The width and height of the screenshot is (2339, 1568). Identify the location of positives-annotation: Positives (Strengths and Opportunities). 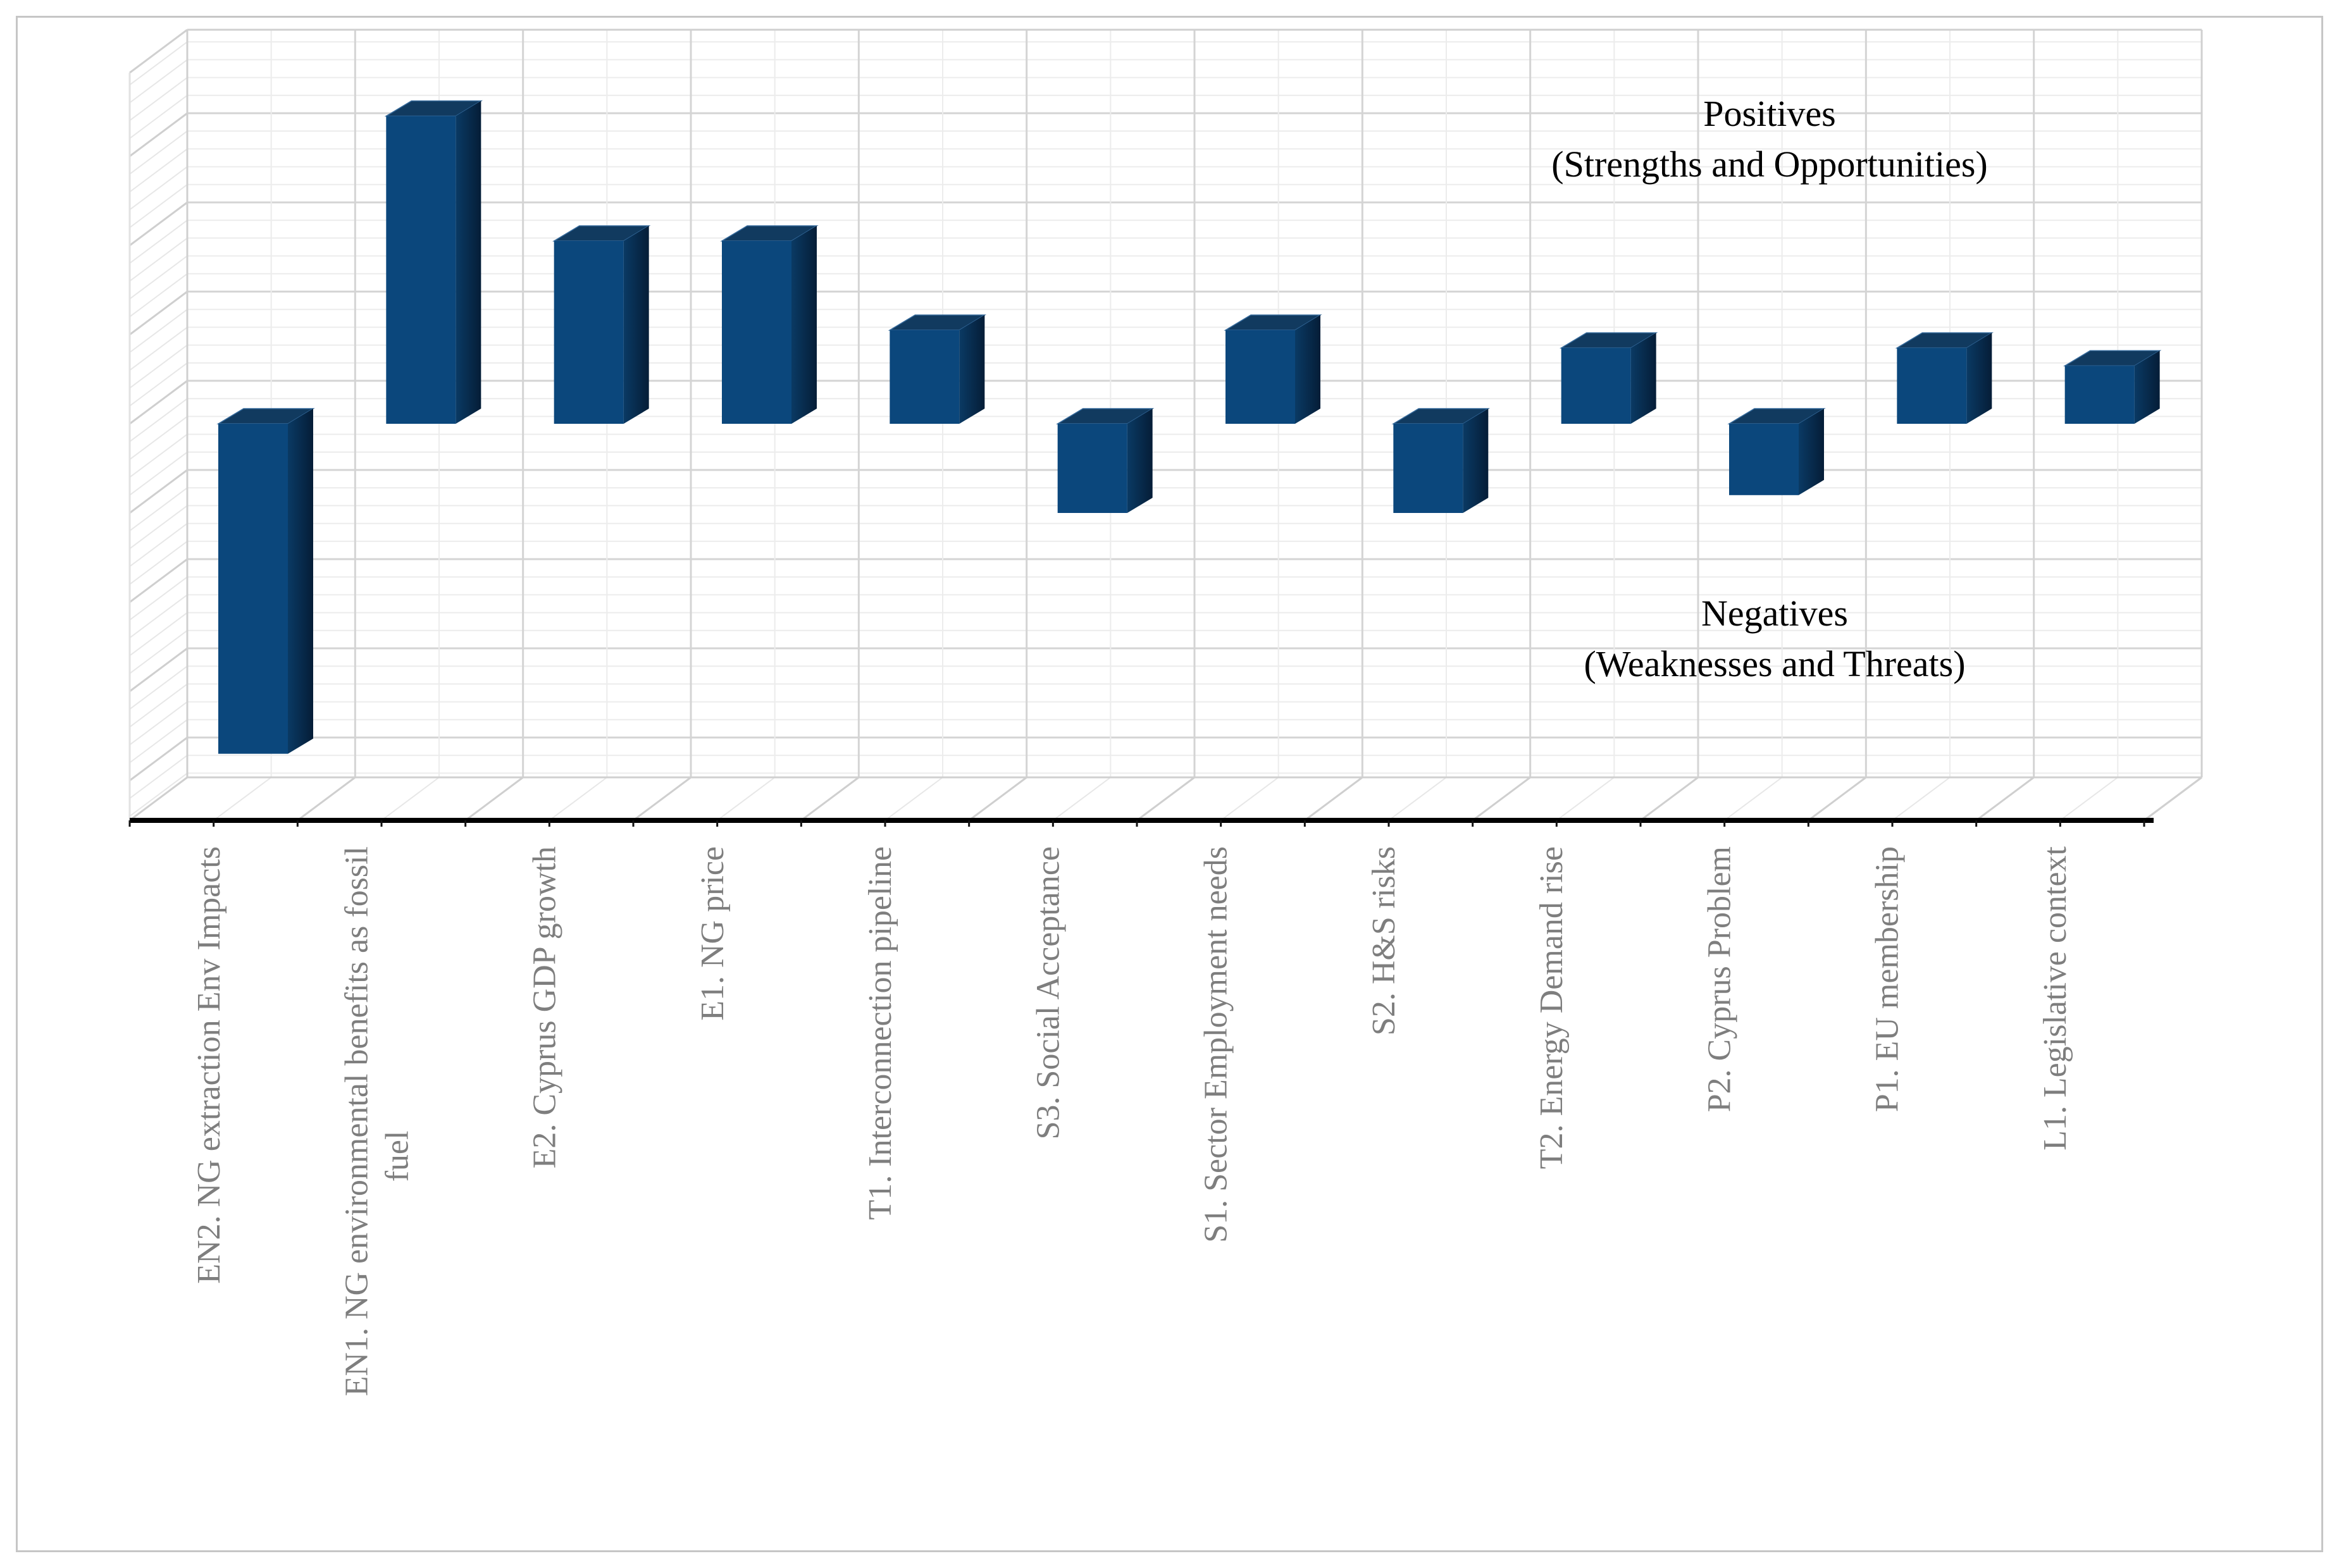
(1769, 139).